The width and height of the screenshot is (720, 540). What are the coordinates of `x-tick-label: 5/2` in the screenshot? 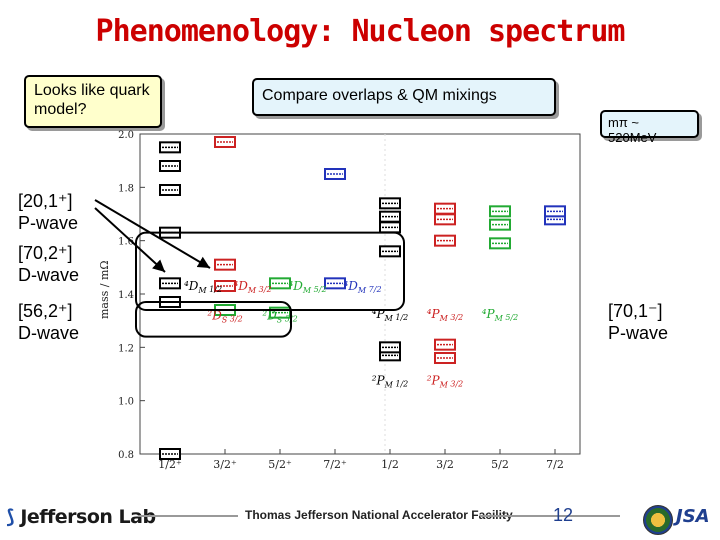 It's located at (500, 464).